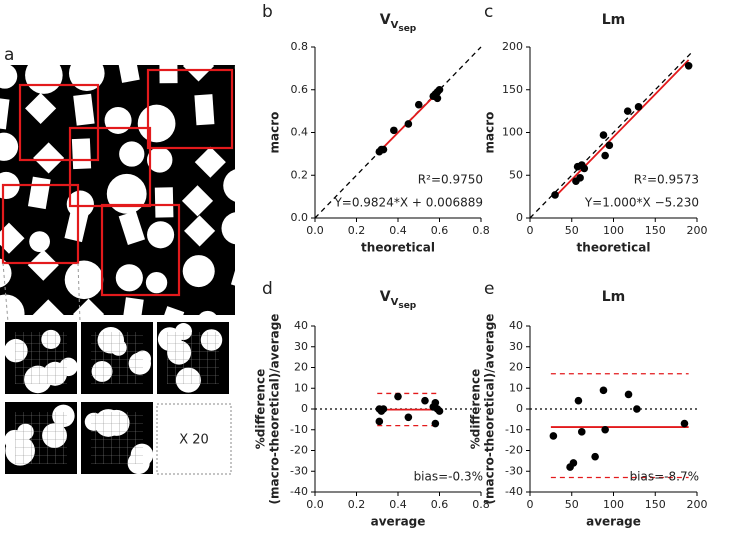 The height and width of the screenshot is (537, 740). Describe the element at coordinates (613, 504) in the screenshot. I see `x-tick-label: 100` at that location.